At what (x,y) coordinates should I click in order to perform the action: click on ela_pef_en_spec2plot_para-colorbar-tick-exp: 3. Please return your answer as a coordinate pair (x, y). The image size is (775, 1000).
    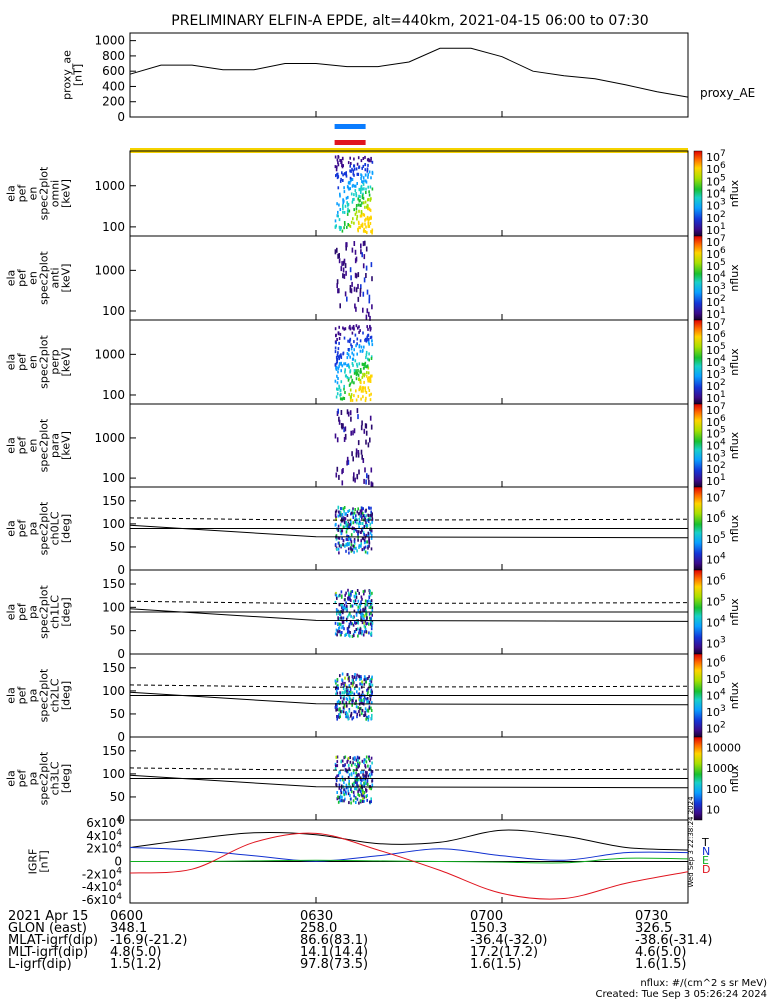
    Looking at the image, I should click on (723, 454).